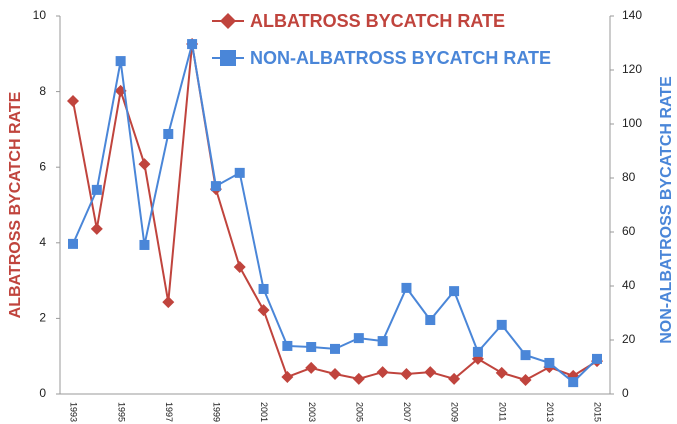 The height and width of the screenshot is (424, 677). What do you see at coordinates (629, 231) in the screenshot?
I see `y2-tick-label: 60` at bounding box center [629, 231].